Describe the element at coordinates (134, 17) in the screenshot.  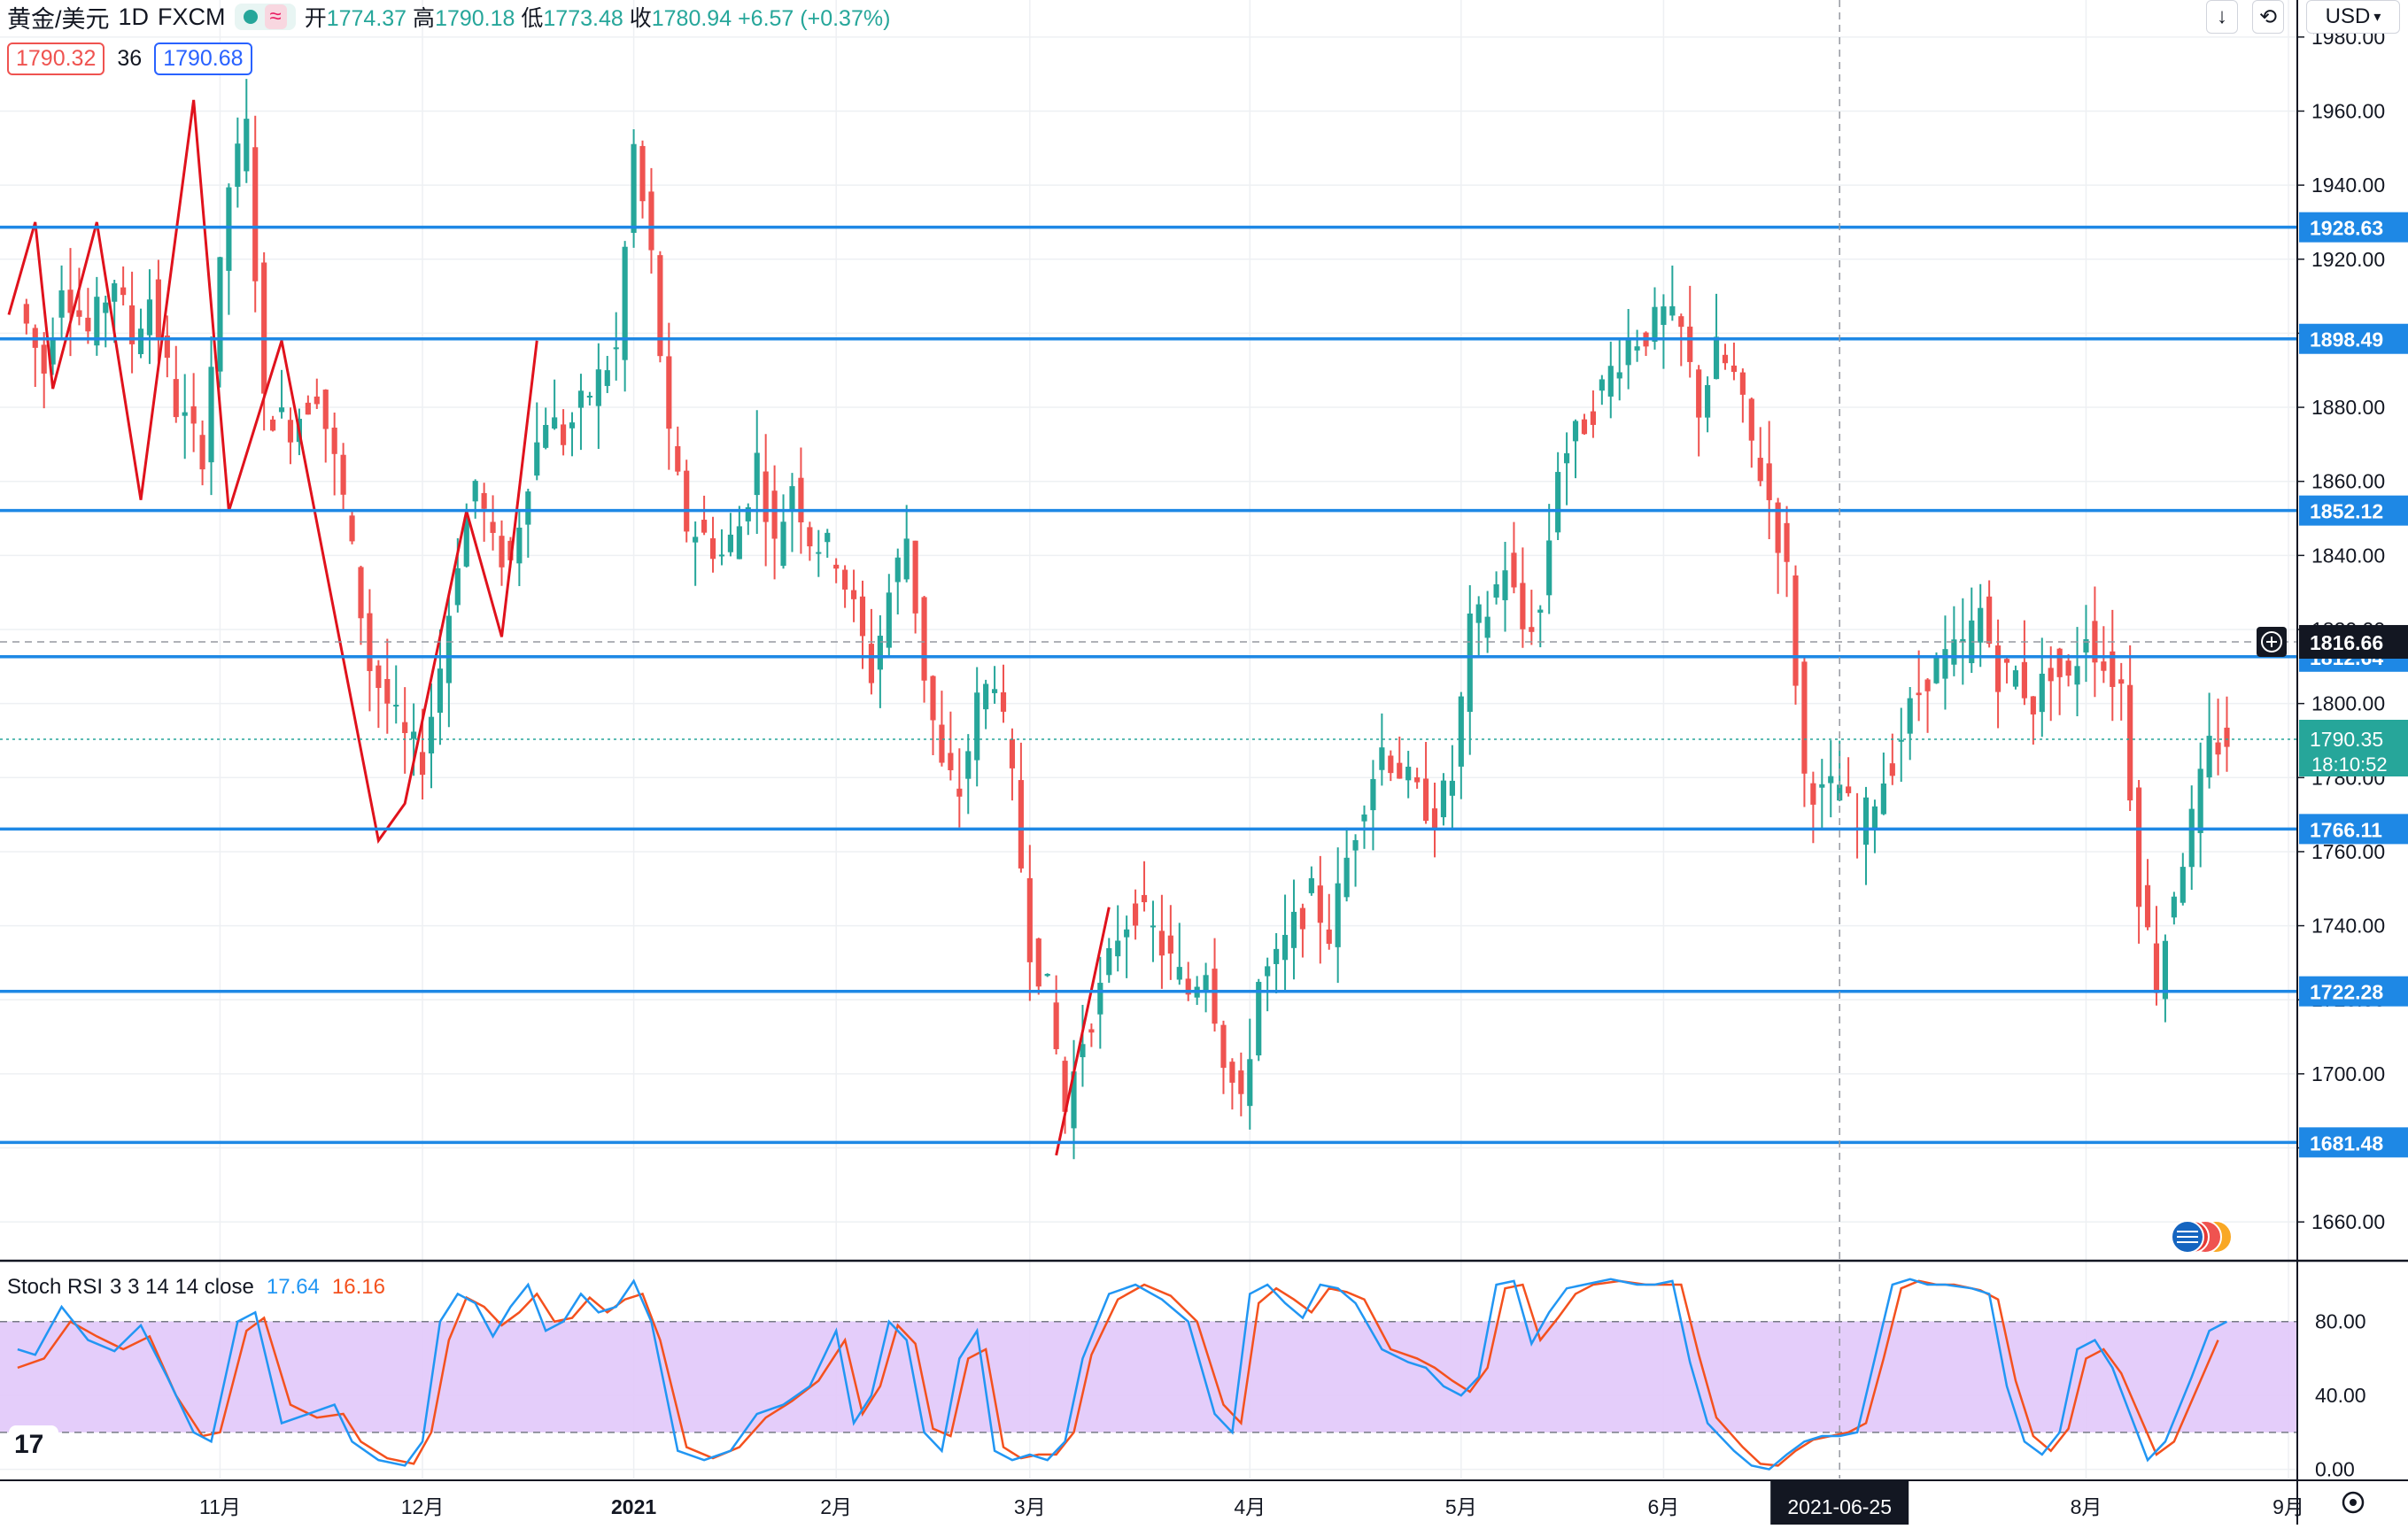
I see `interval-label: 1D` at that location.